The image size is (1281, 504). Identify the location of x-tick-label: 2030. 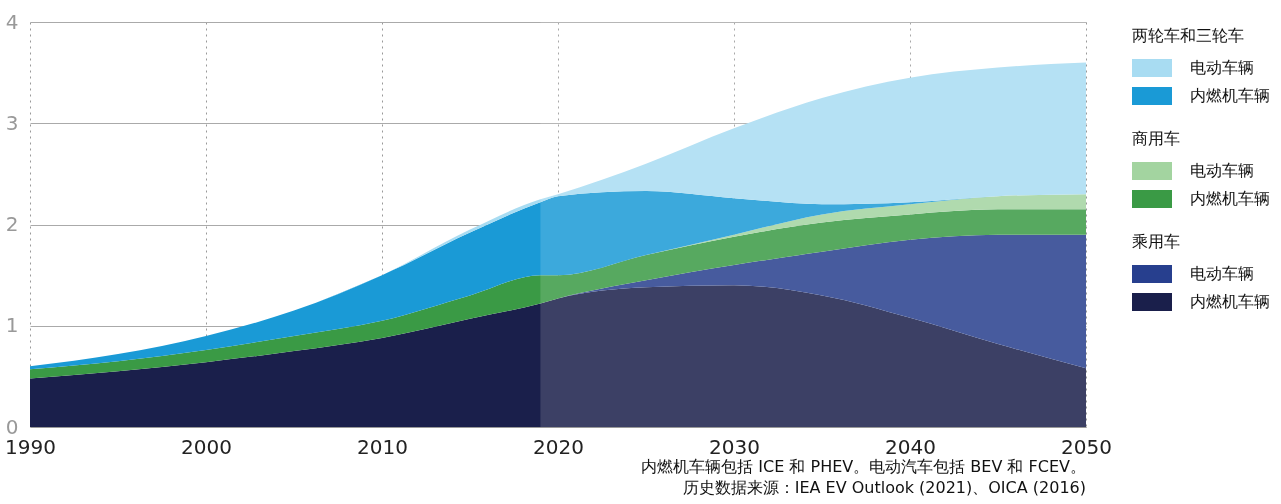
(734, 446).